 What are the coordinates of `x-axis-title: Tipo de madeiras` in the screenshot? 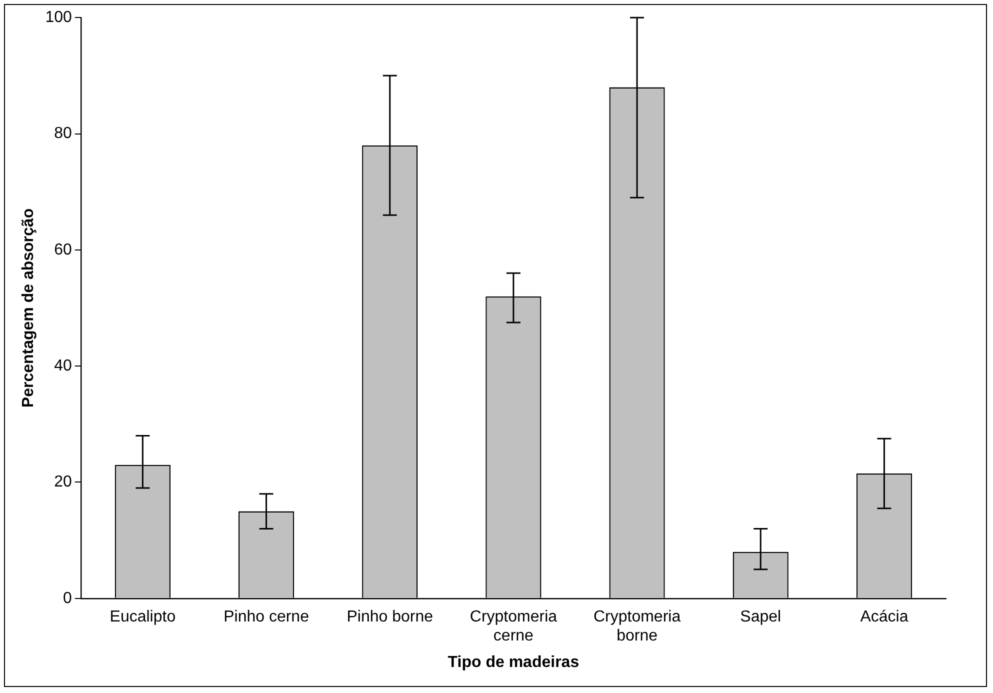 It's located at (514, 662).